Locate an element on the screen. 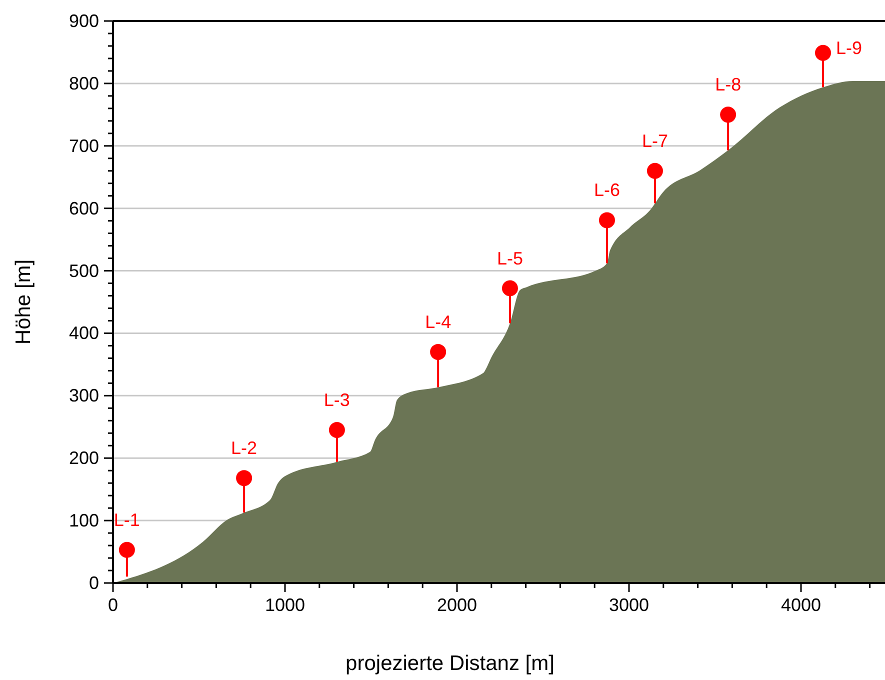 This screenshot has width=885, height=680. y-tick-label: 400 is located at coordinates (83, 333).